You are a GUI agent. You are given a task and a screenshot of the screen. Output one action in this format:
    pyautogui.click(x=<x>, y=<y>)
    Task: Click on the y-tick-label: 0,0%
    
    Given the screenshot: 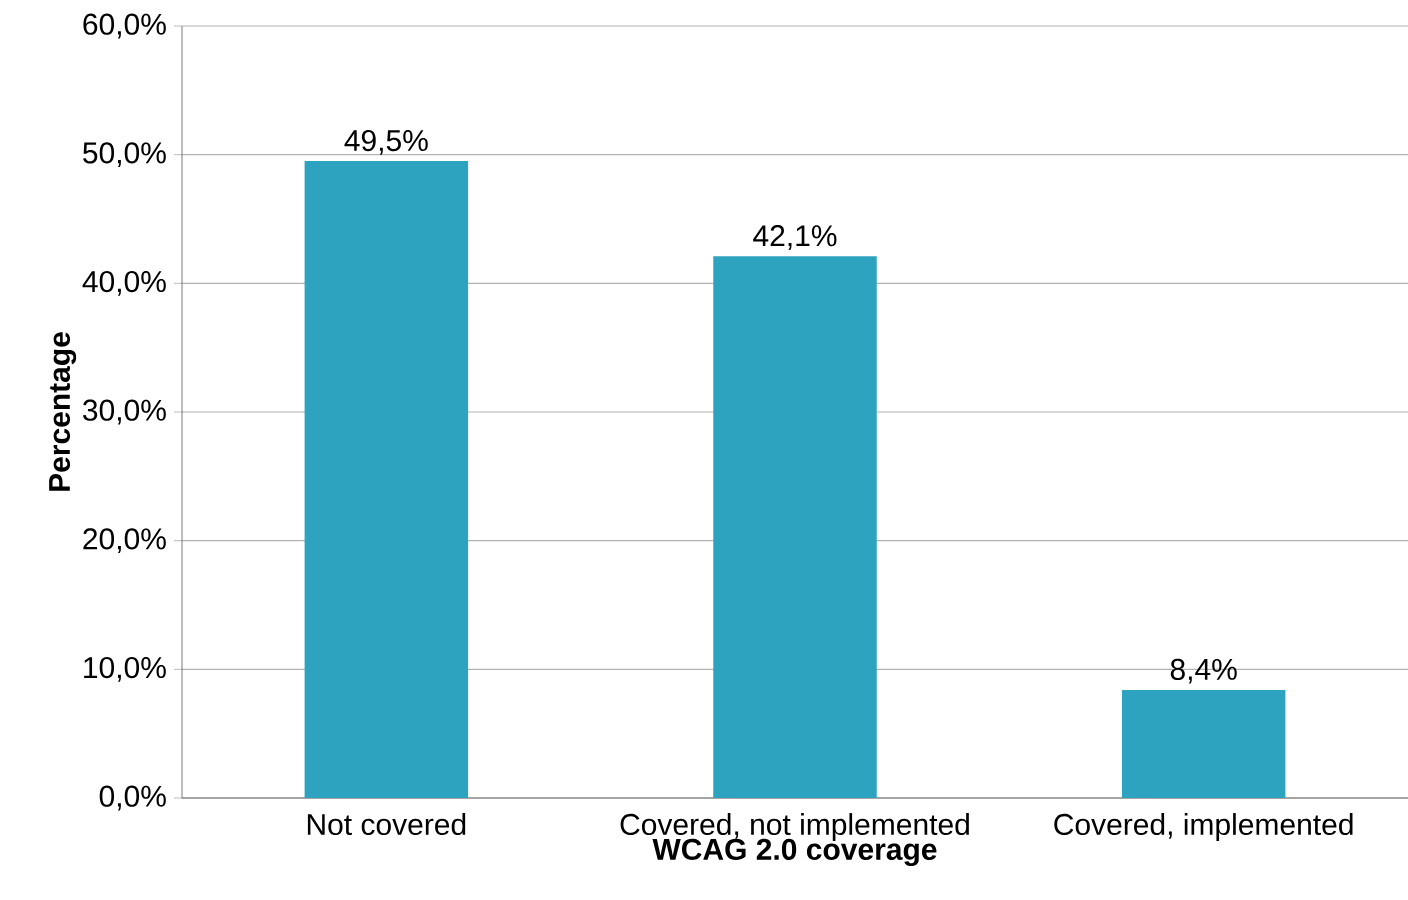 What is the action you would take?
    pyautogui.click(x=132, y=798)
    